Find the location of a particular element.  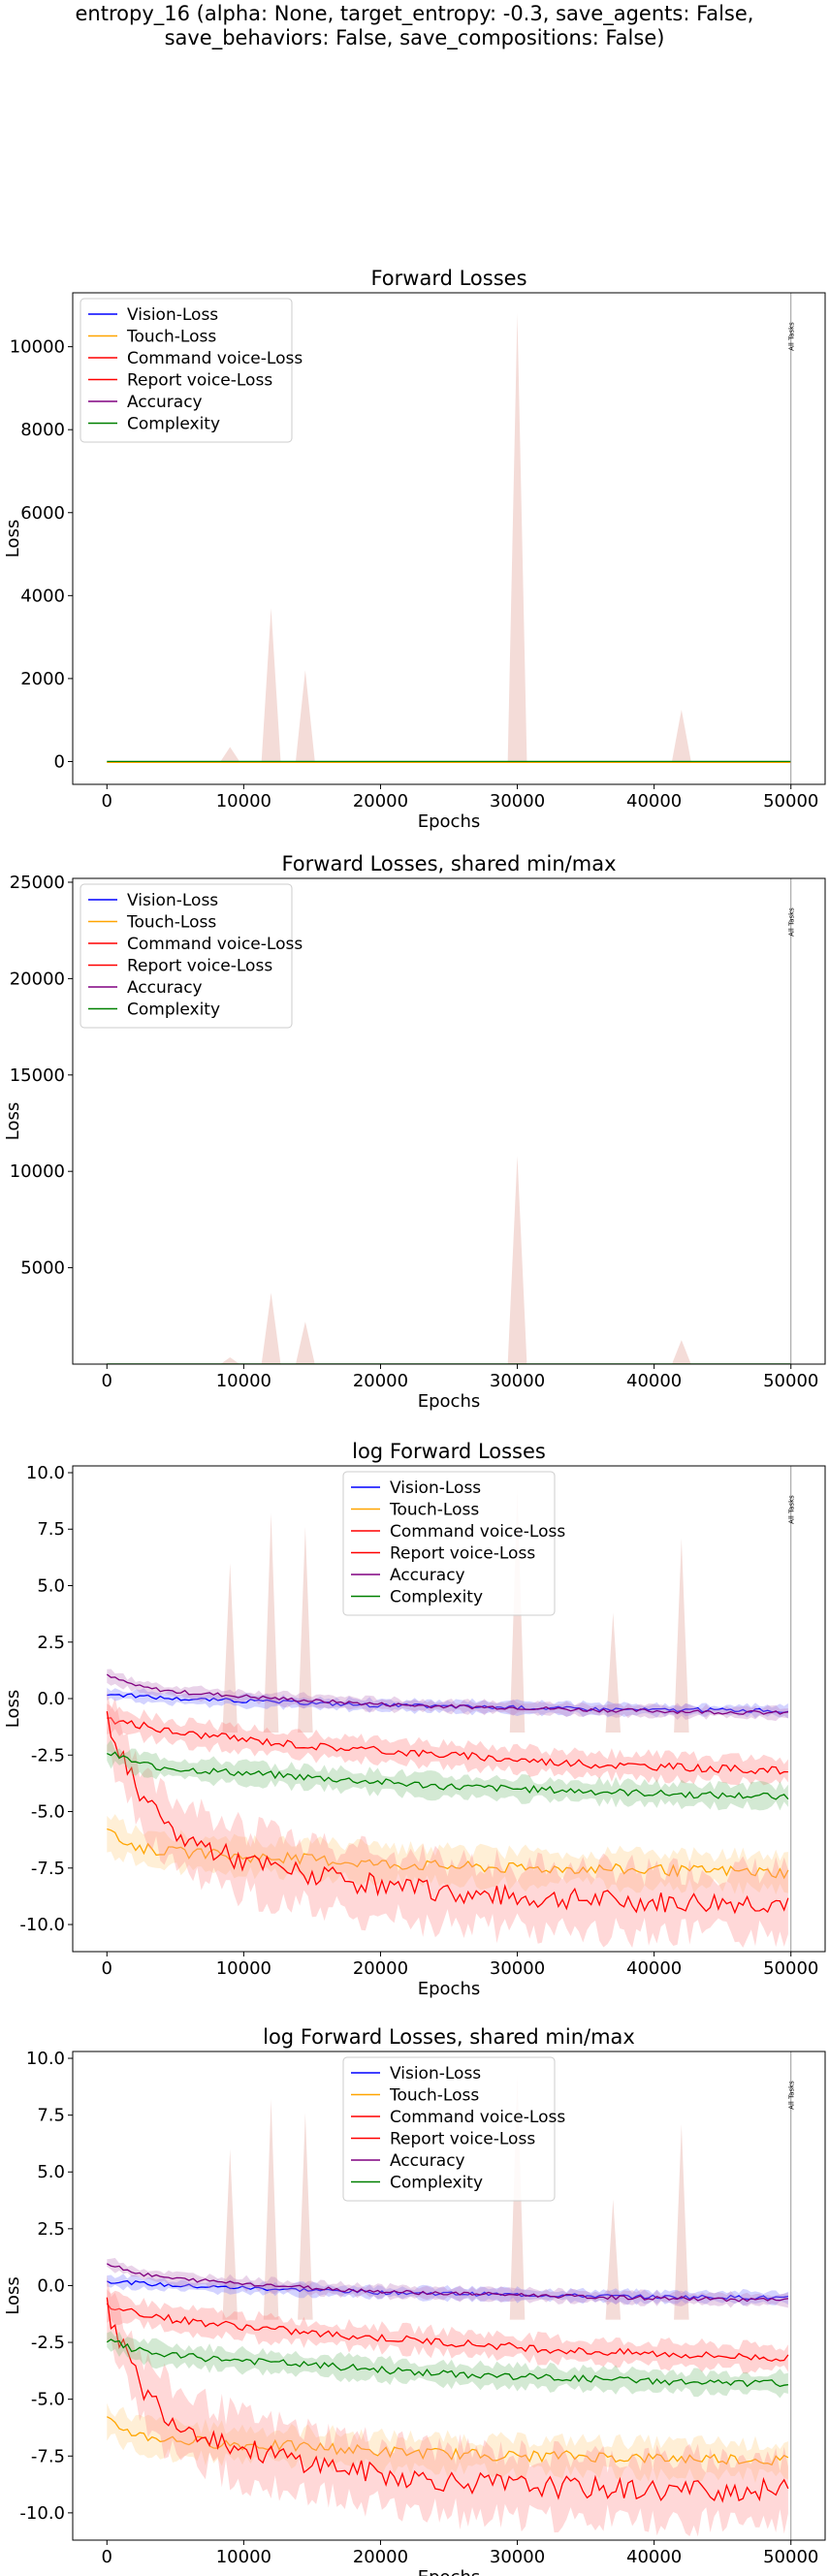

y-axis-label: Loss is located at coordinates (13, 2295).